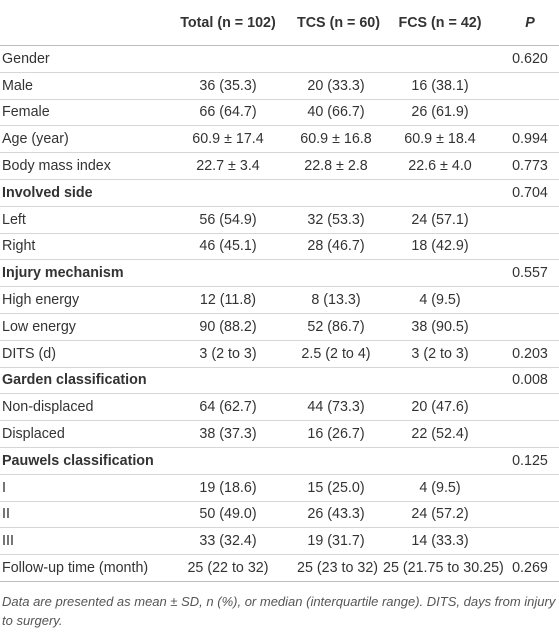 The width and height of the screenshot is (559, 639). I want to click on cell: 28 (46.7), so click(336, 247).